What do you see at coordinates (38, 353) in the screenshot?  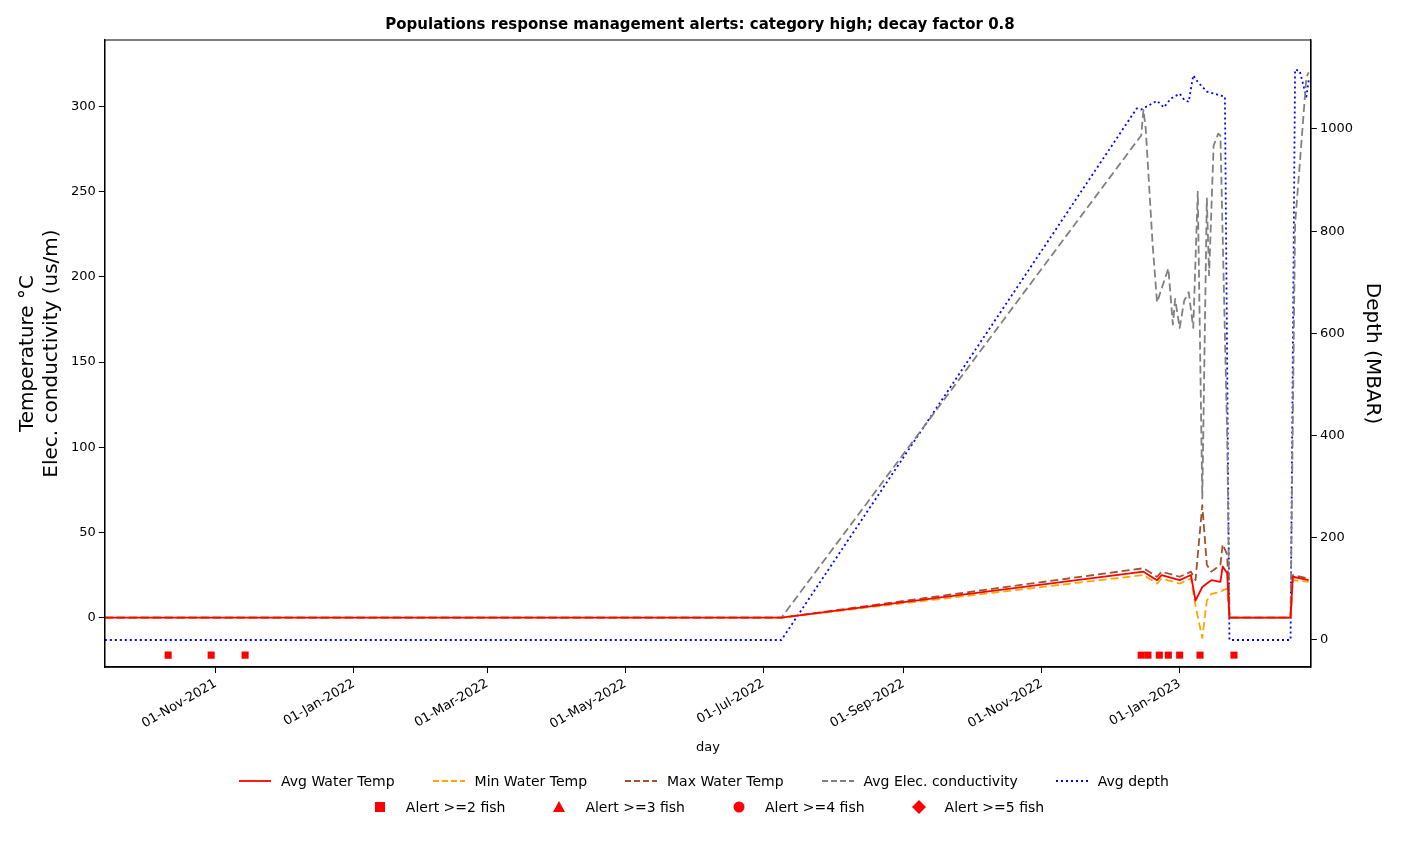 I see `y-axis-title: Temperature °C Elec. conductivity (us/m)` at bounding box center [38, 353].